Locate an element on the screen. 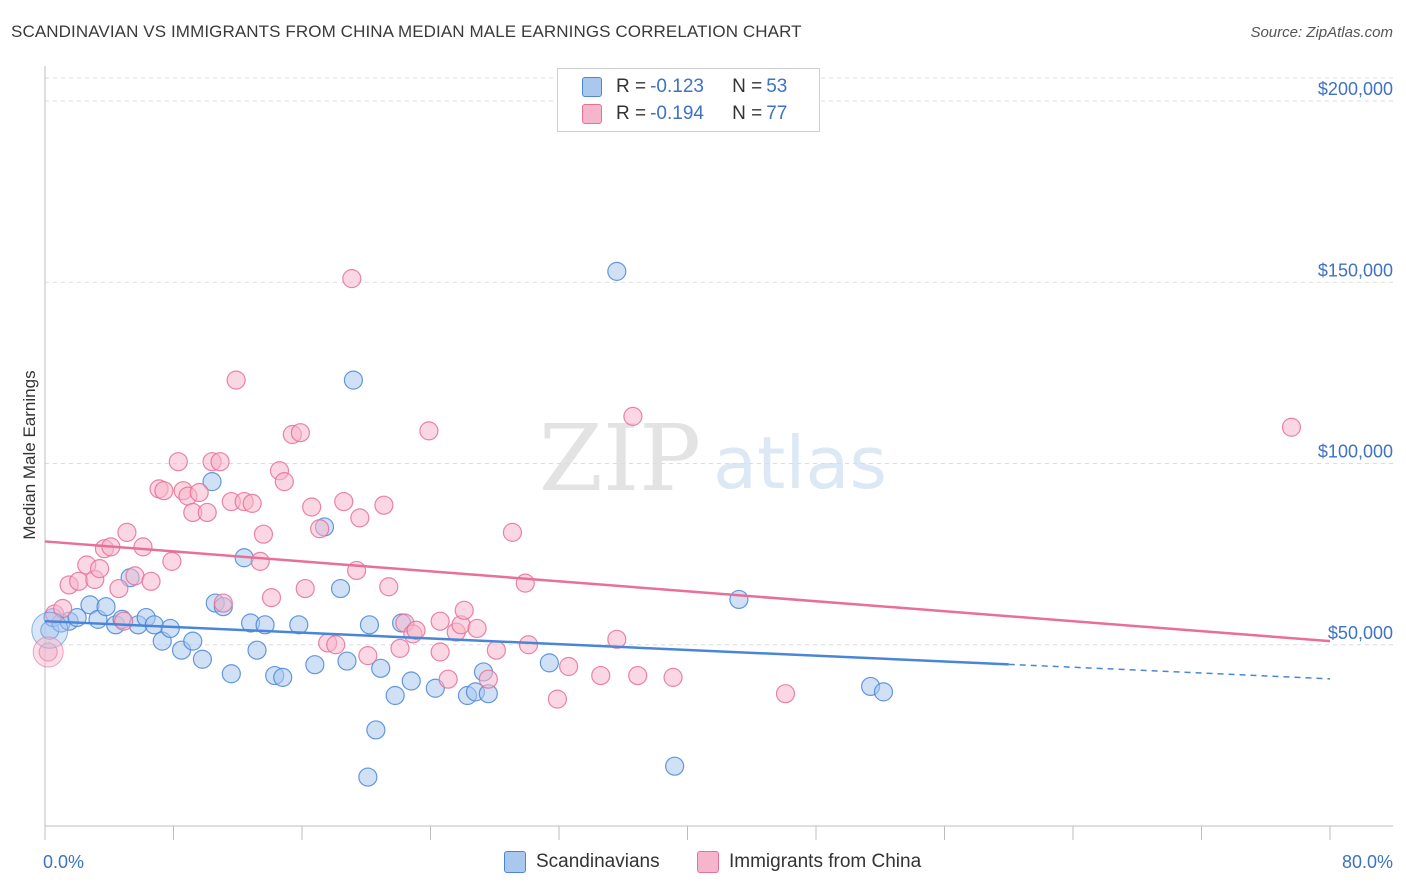 The height and width of the screenshot is (892, 1406). legend-n-label: N = is located at coordinates (747, 86).